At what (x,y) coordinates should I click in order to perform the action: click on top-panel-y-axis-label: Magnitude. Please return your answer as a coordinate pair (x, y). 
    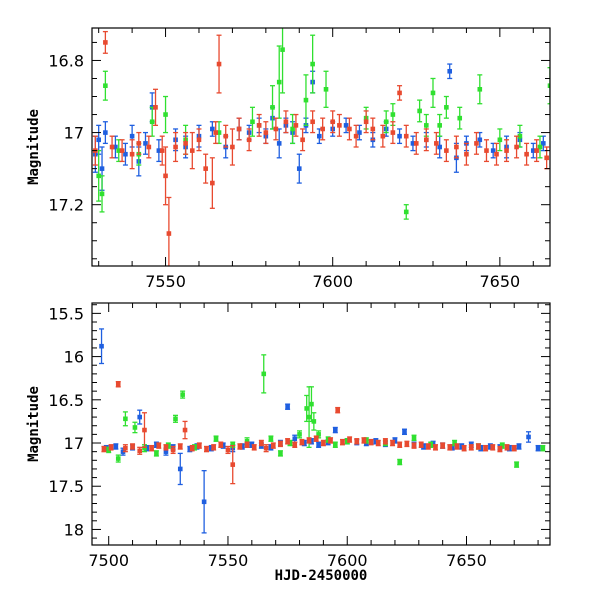
    Looking at the image, I should click on (34, 147).